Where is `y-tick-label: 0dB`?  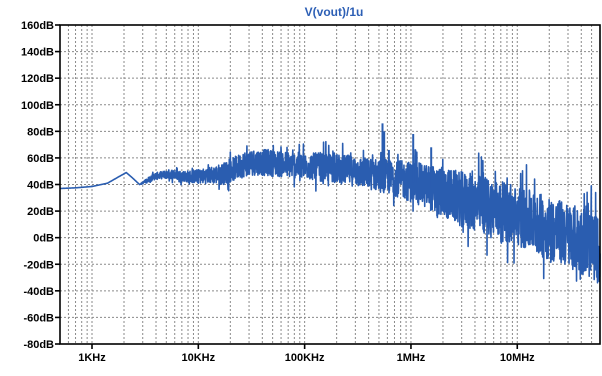 y-tick-label: 0dB is located at coordinates (43, 239).